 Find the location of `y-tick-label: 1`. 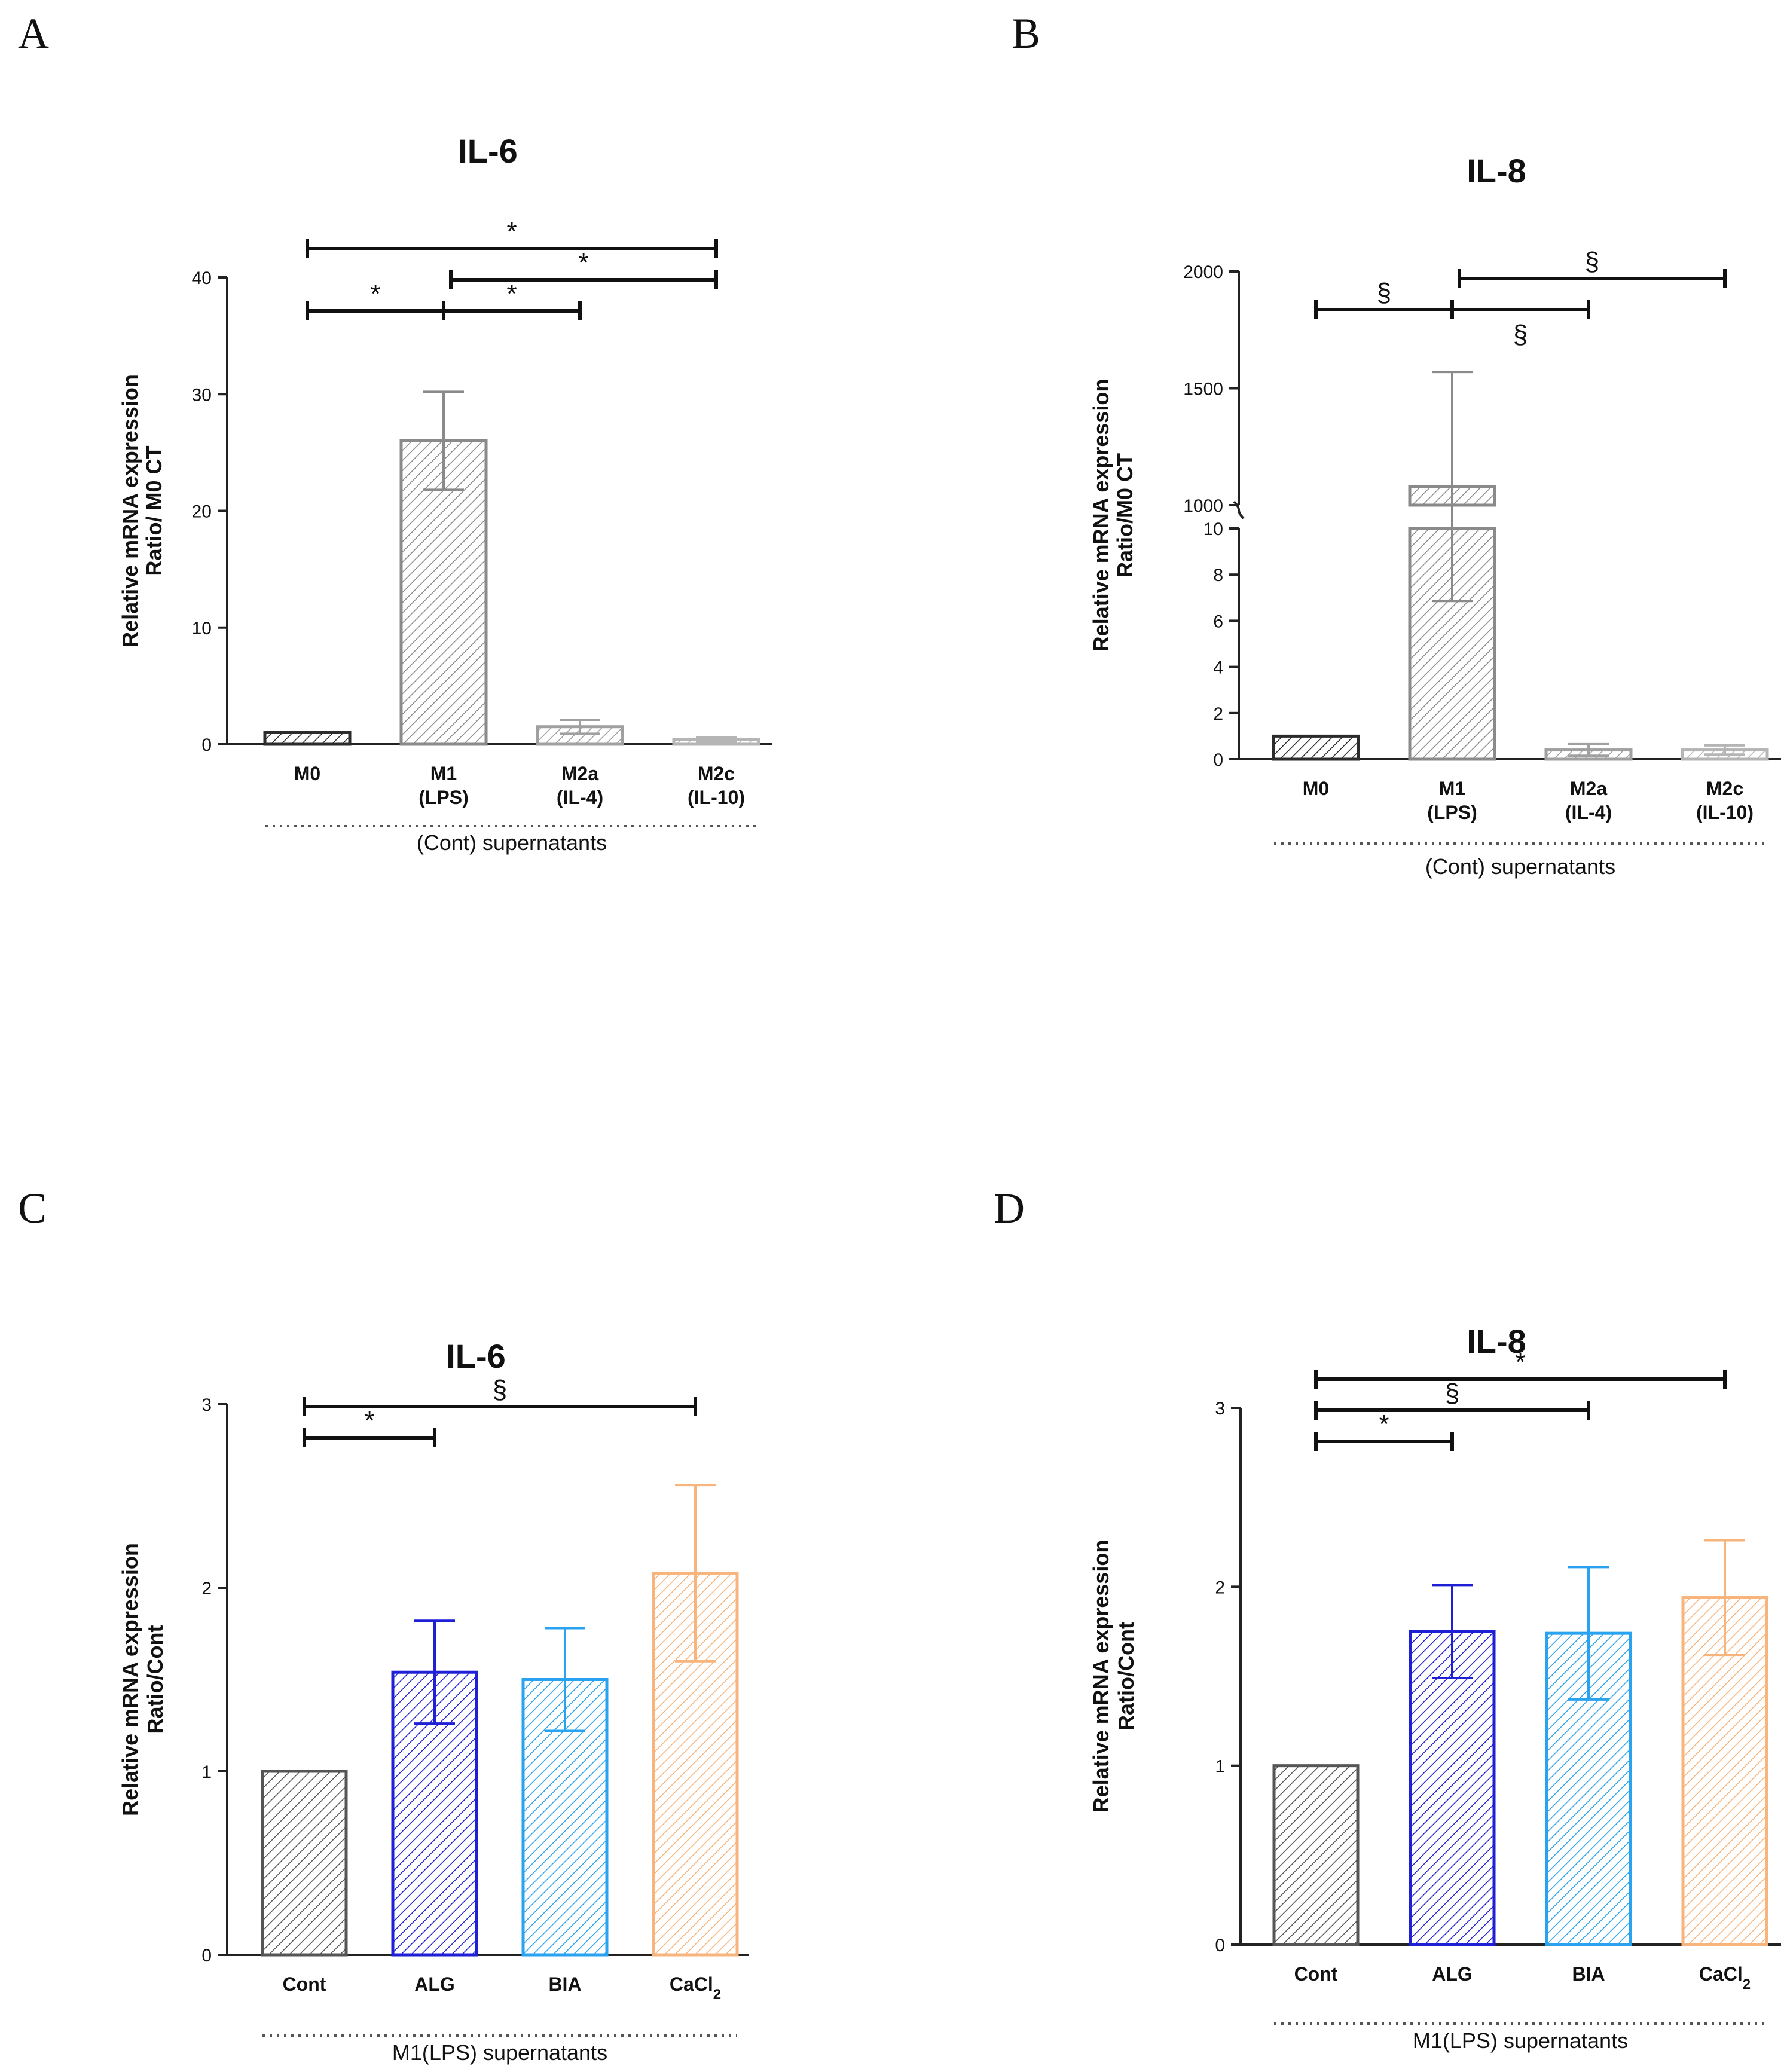

y-tick-label: 1 is located at coordinates (1220, 1767).